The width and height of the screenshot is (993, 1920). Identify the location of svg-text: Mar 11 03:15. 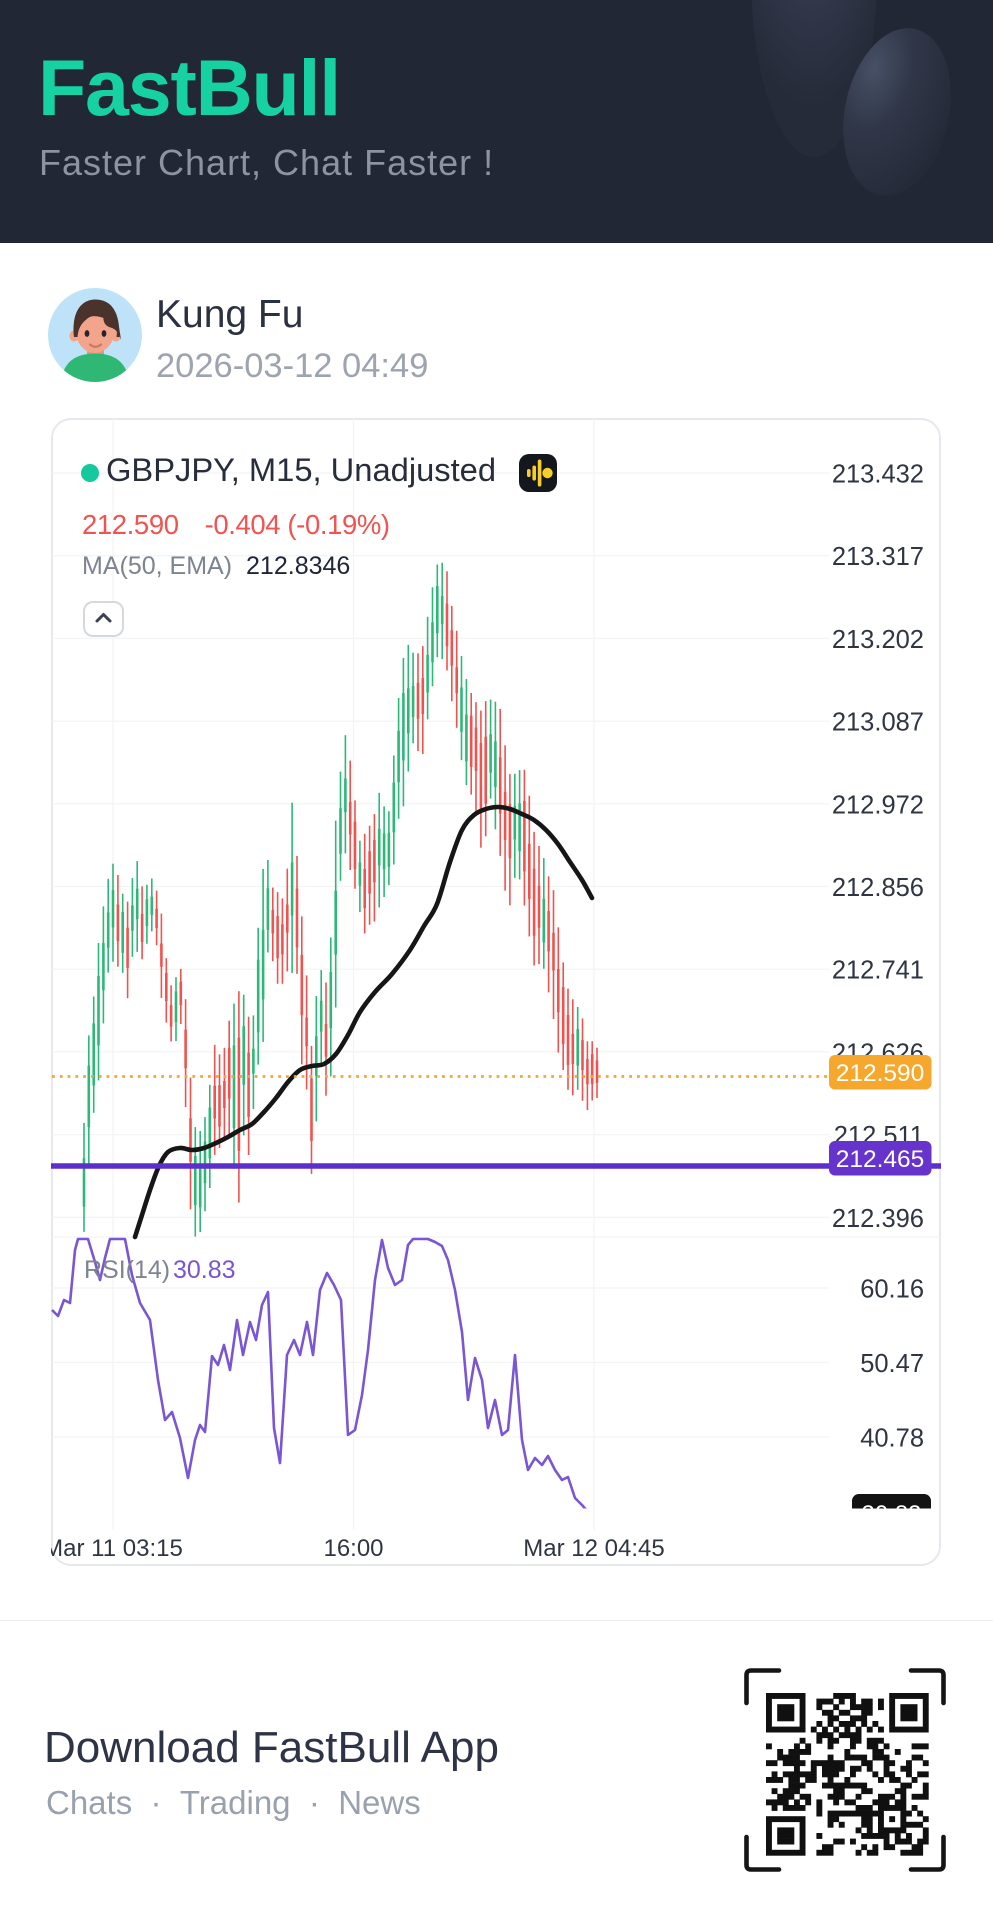
(117, 1548).